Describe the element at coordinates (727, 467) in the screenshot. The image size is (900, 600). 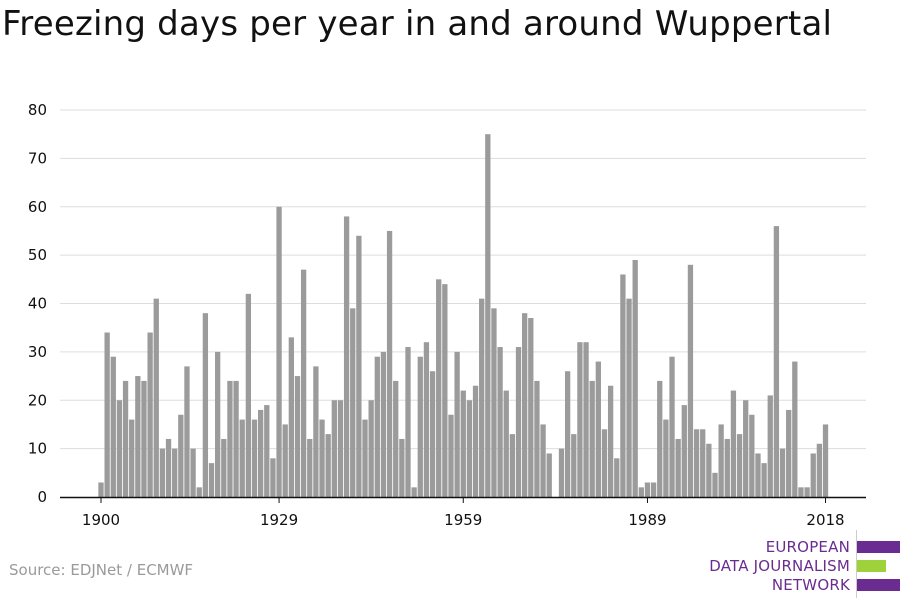
I see `bar-2002` at that location.